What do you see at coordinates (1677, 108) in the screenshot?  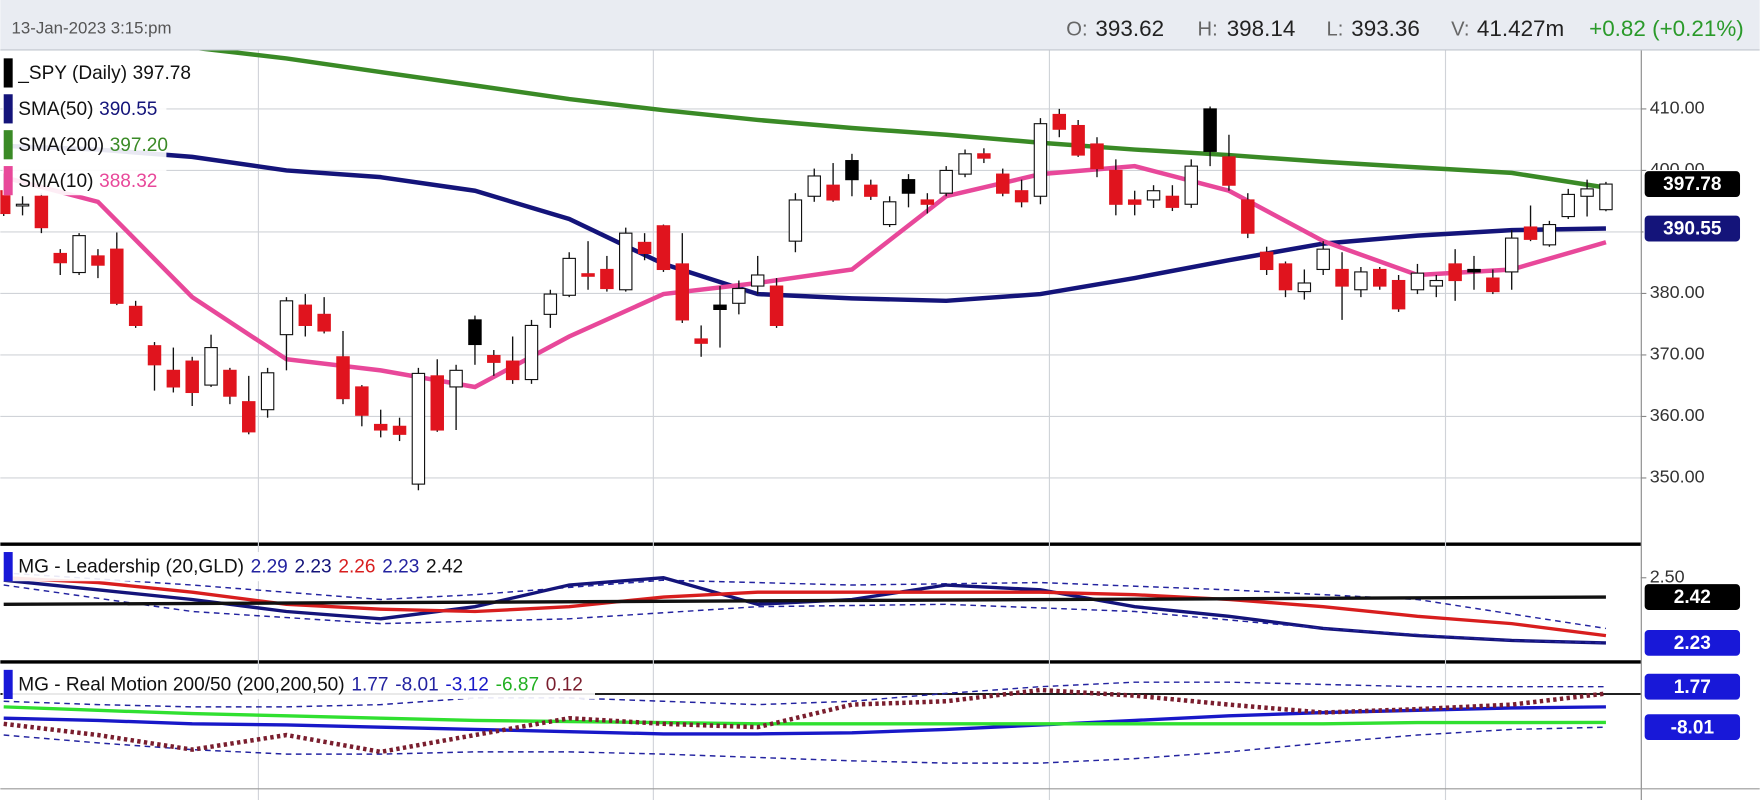 I see `y-tick-label: 410.00` at bounding box center [1677, 108].